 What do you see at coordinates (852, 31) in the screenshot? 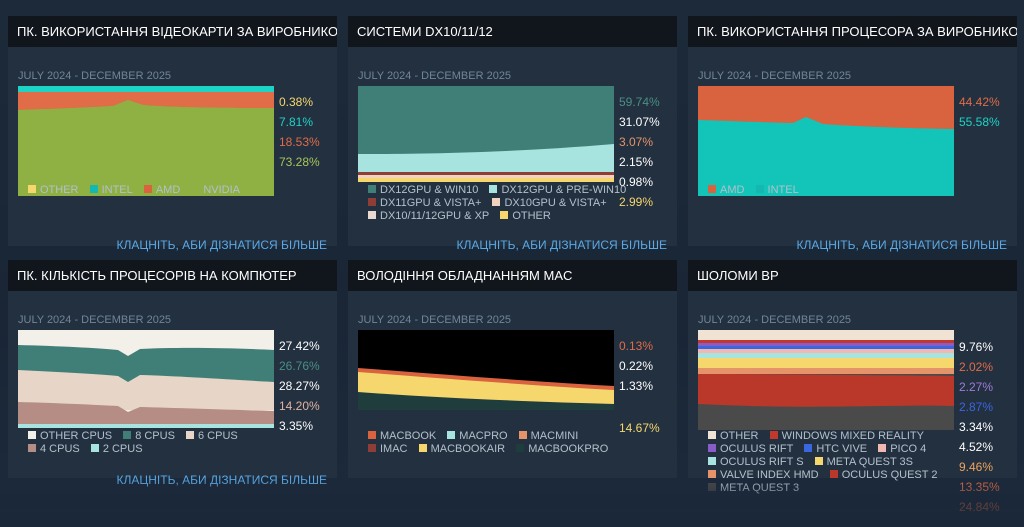
I see `panel-title: ПК. ВИКОРИСТАННЯ ПРОЦЕСОРА ЗА ВИРОБНИКОМ` at bounding box center [852, 31].